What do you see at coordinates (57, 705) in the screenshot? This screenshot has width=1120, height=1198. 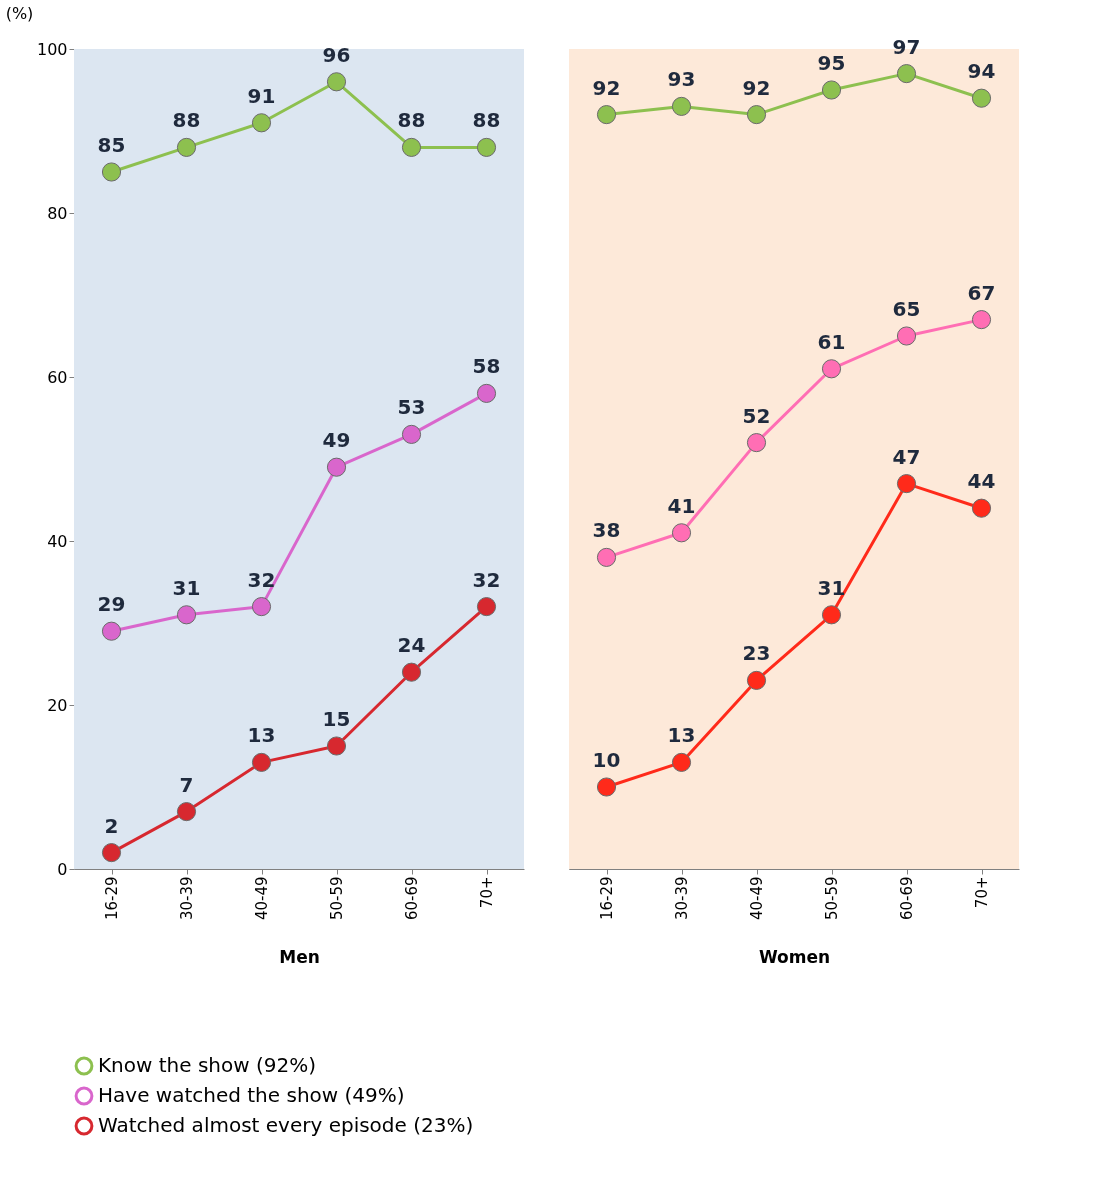 I see `y-tick-label: 20` at bounding box center [57, 705].